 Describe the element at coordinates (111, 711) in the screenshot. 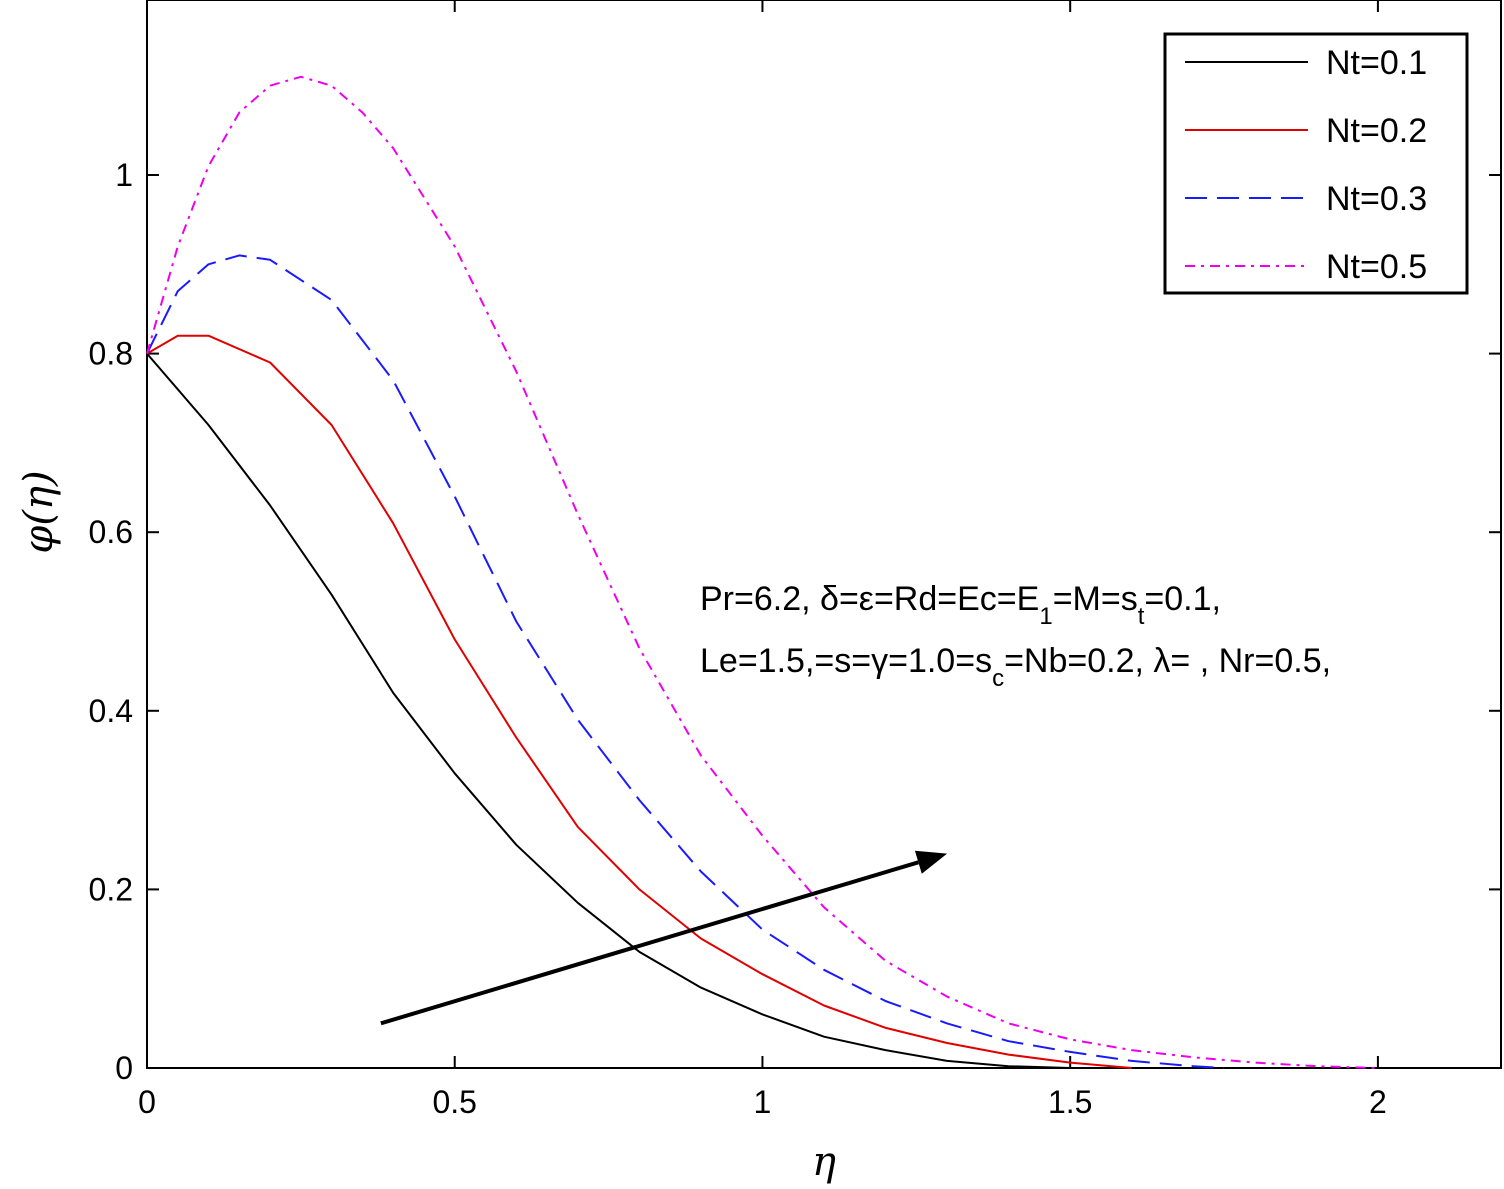

I see `y-tick-label: 0.4` at that location.